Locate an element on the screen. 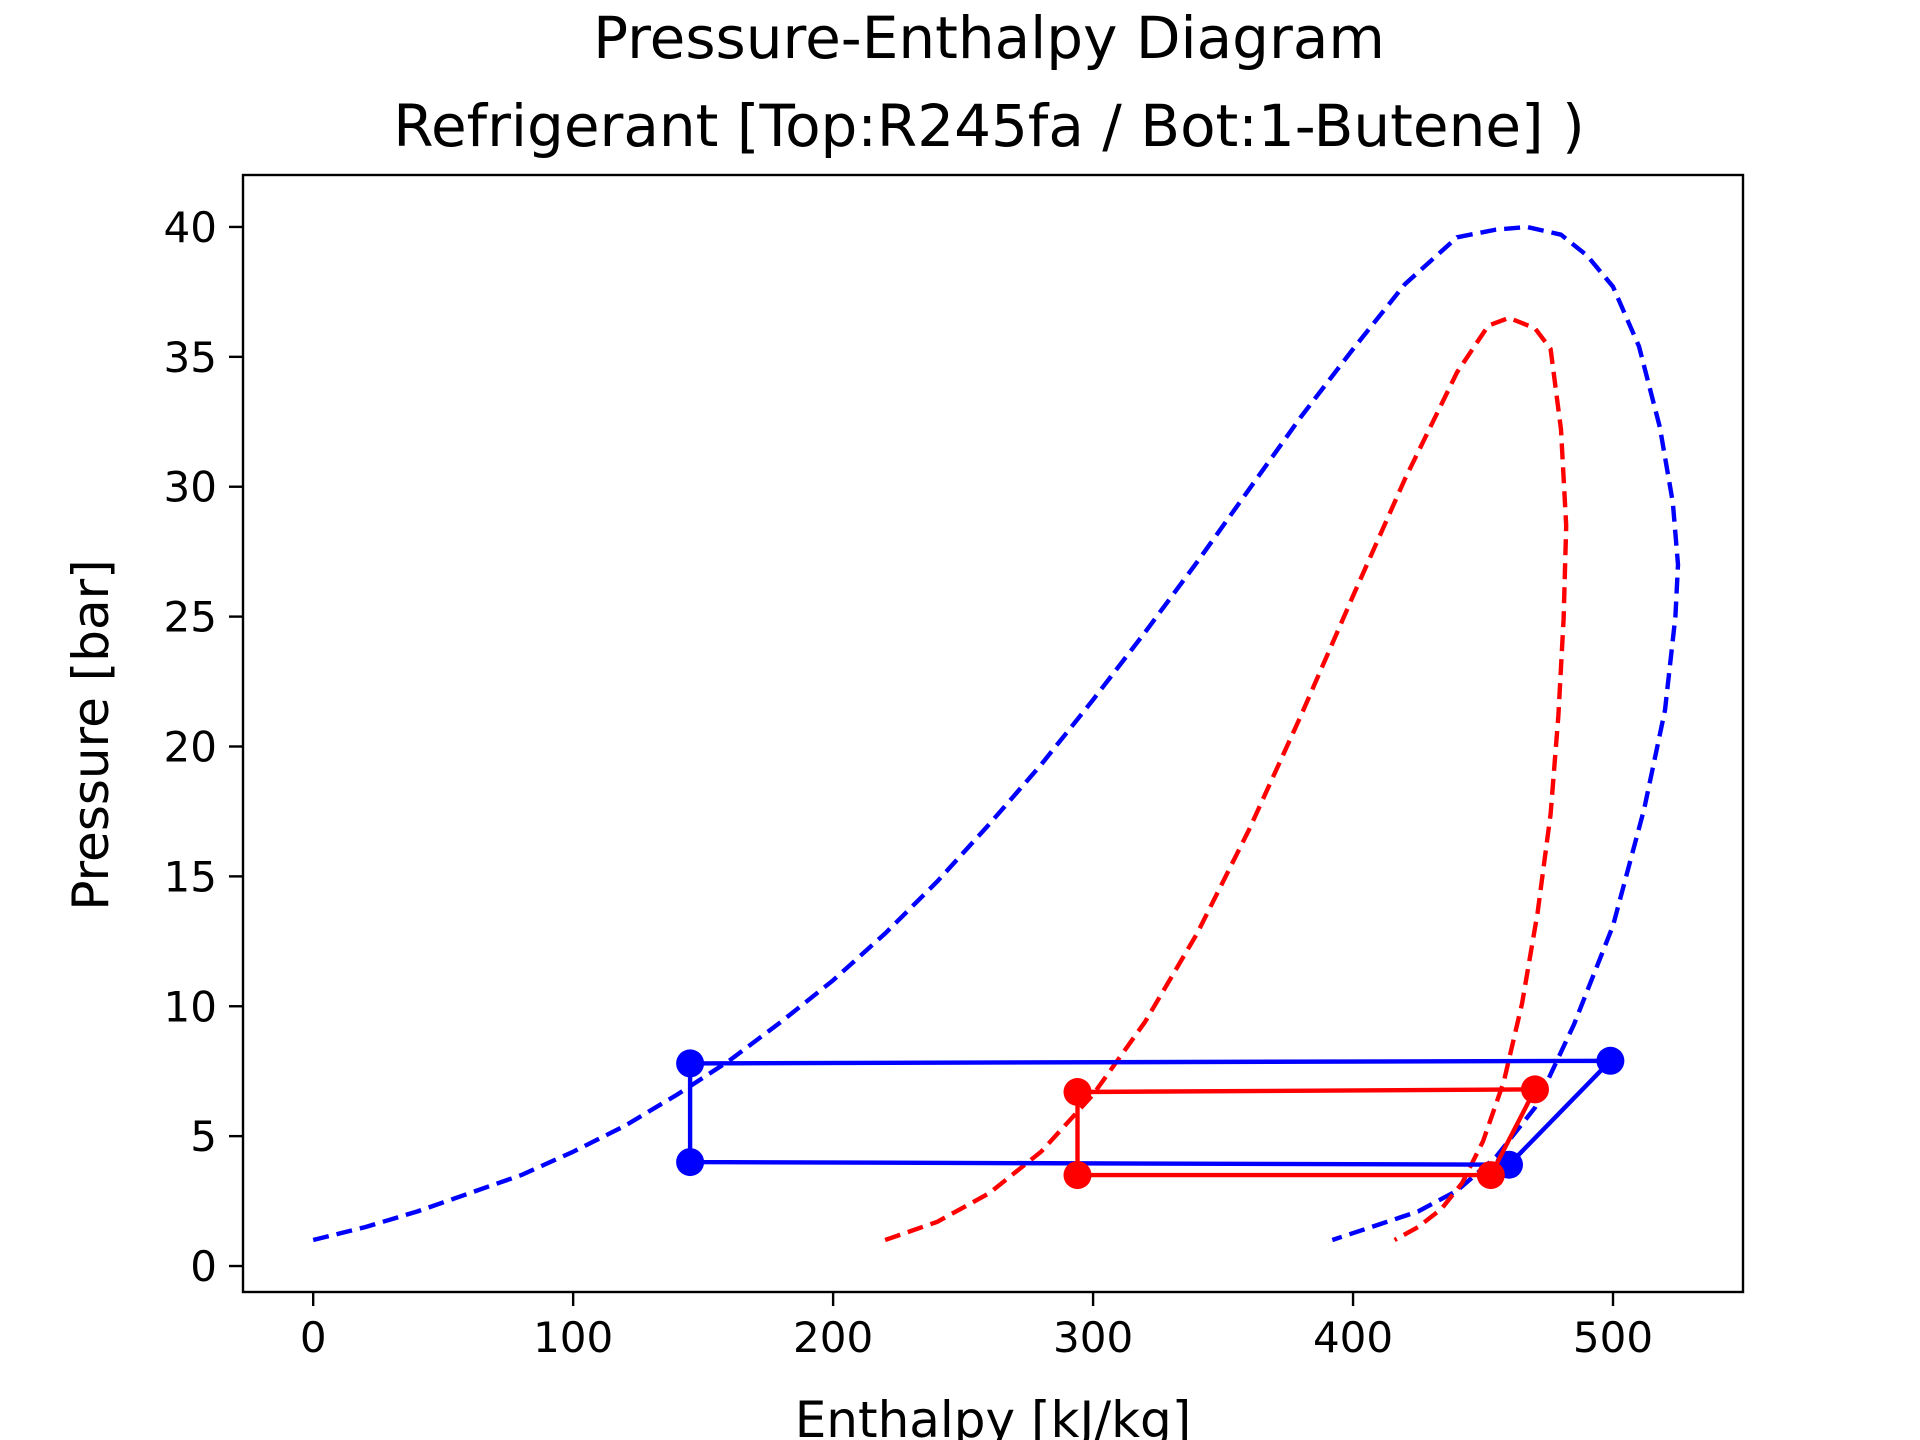 This screenshot has height=1440, width=1920. y-tick-label: 5 is located at coordinates (203, 1136).